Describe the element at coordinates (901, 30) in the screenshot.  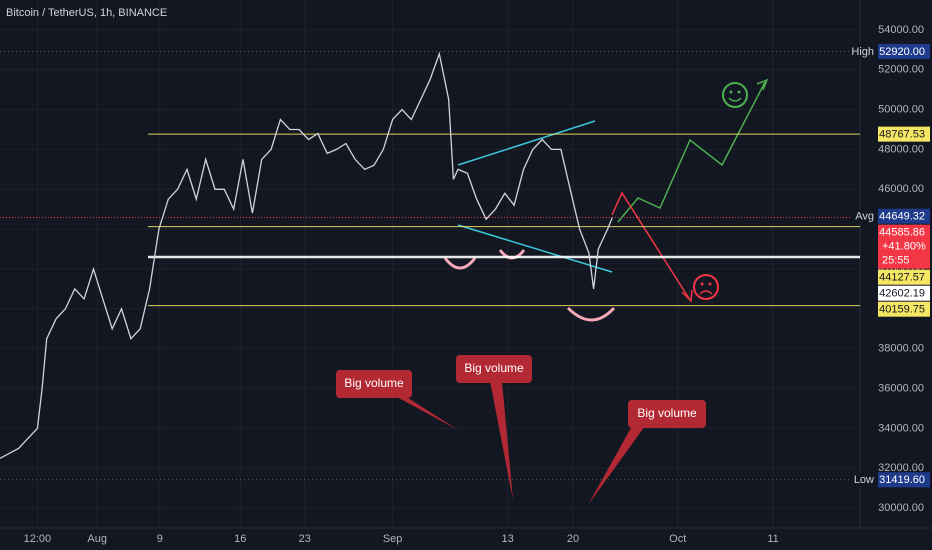
I see `y-tick-label: 54000.00` at that location.